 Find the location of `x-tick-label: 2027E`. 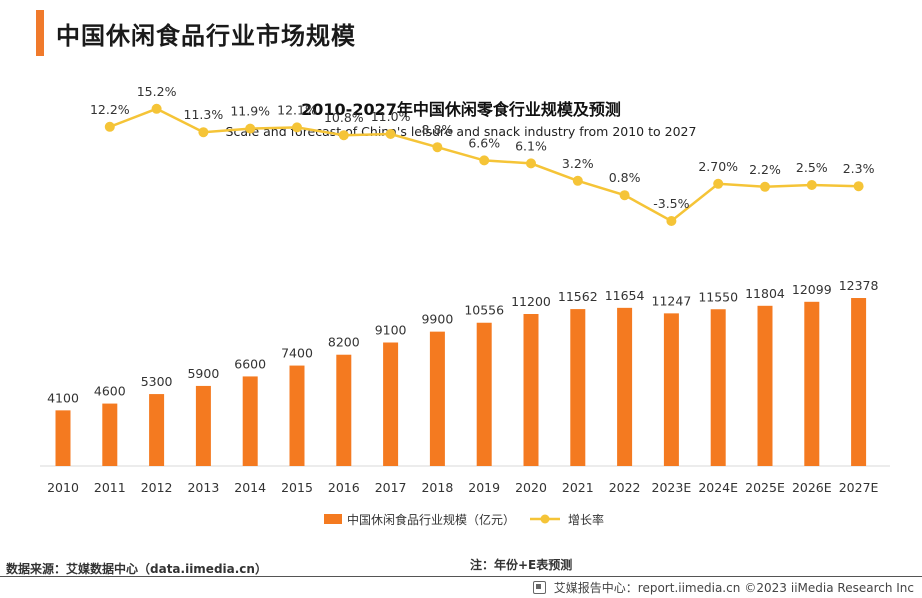

x-tick-label: 2027E is located at coordinates (859, 487).